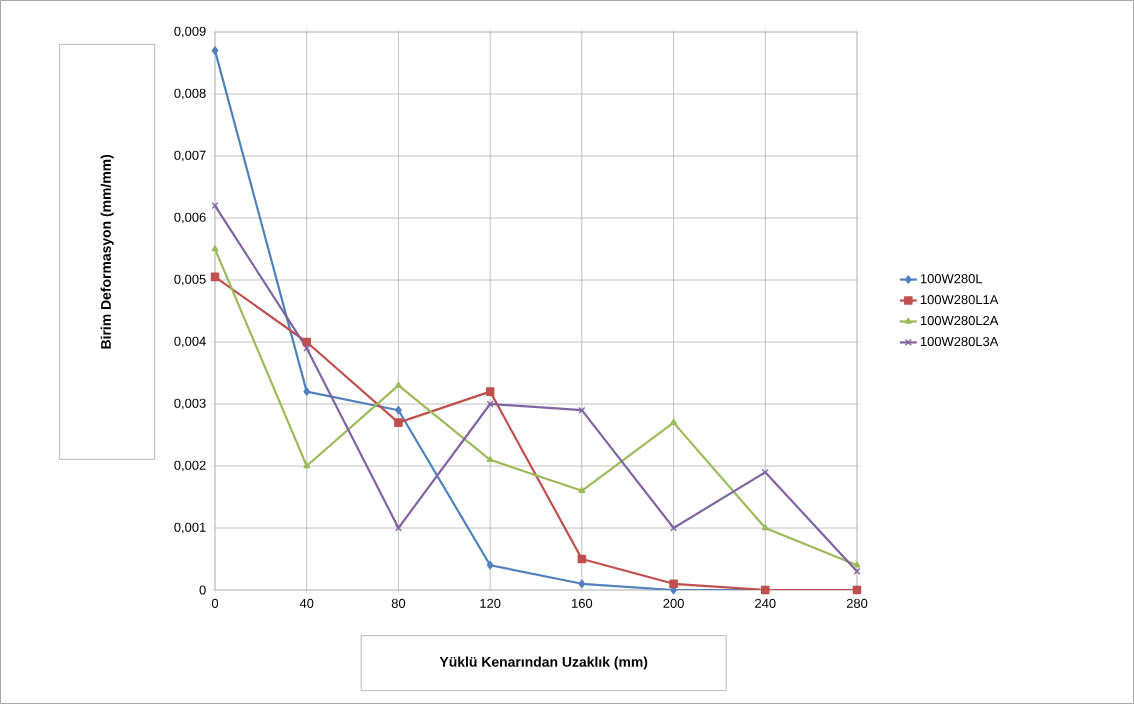 This screenshot has width=1134, height=704. I want to click on x-tick-label: 40, so click(306, 603).